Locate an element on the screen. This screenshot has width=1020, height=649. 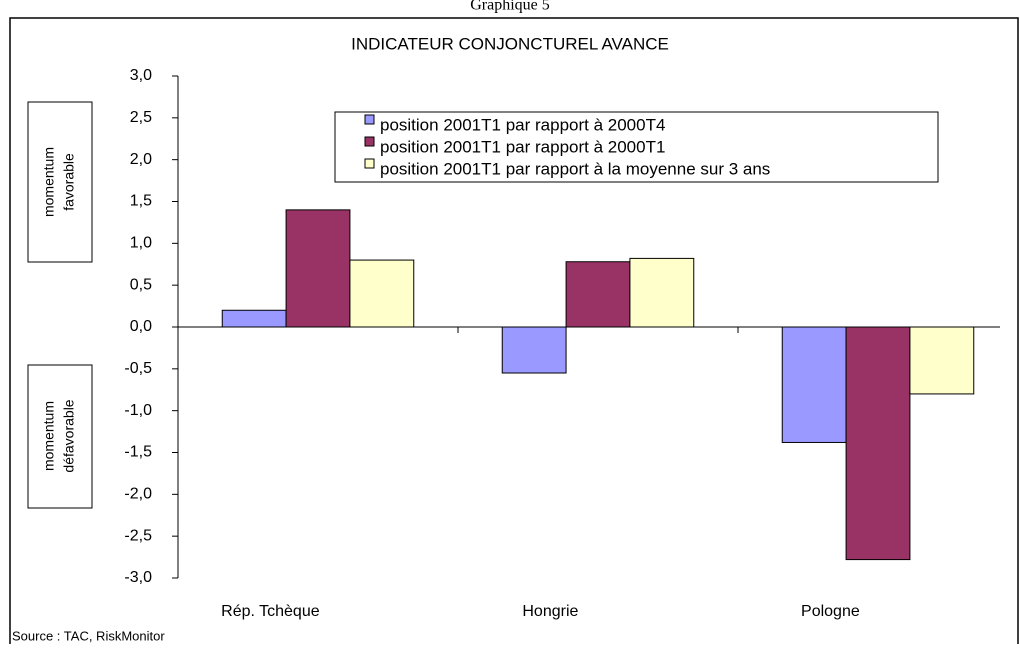
annotation-text: favorable is located at coordinates (69, 182).